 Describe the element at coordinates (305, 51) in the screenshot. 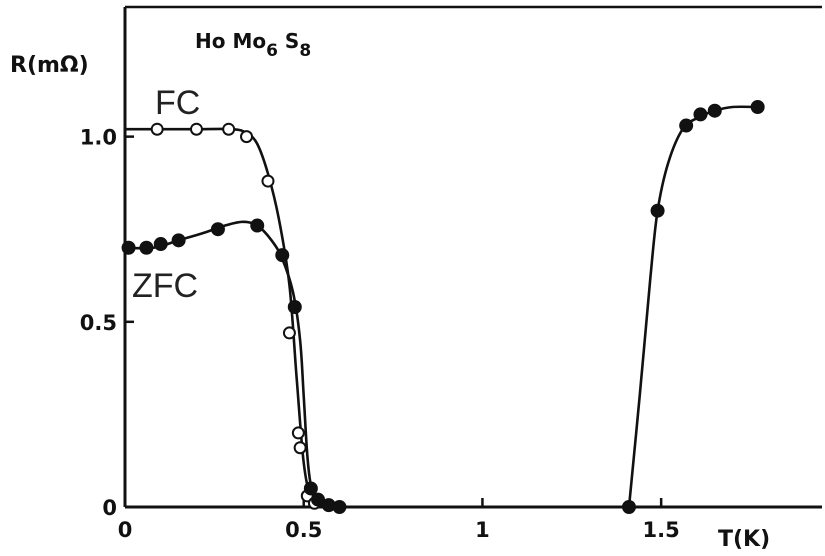

I see `compound-sub-2: 8` at that location.